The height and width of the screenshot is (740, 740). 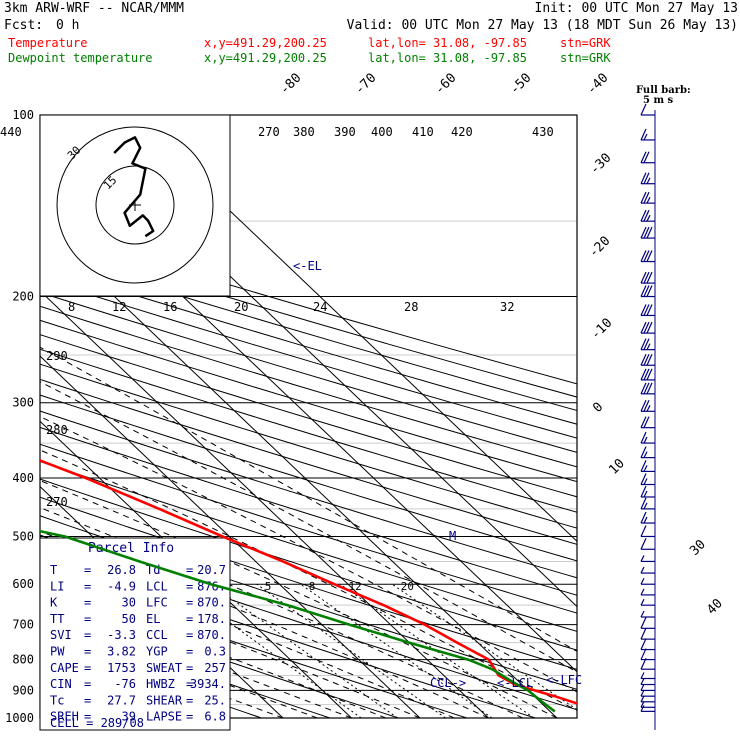 I want to click on level-annotation: <-LCL, so click(x=515, y=683).